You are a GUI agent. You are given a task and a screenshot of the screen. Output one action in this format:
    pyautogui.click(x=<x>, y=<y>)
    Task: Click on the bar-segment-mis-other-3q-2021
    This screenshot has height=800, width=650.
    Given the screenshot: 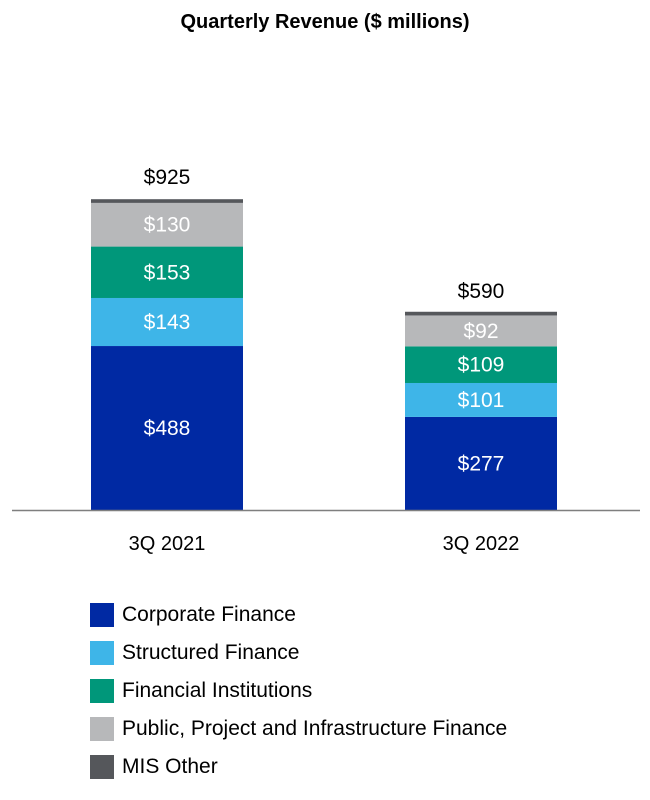 What is the action you would take?
    pyautogui.click(x=167, y=201)
    